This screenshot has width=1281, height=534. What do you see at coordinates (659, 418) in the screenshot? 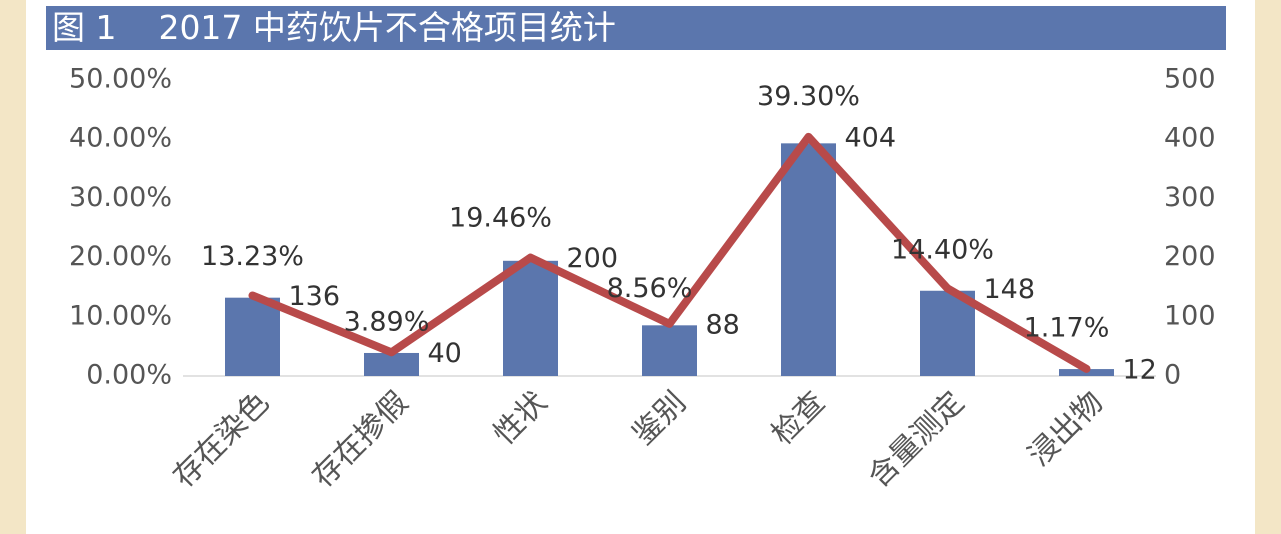
I see `category-label: 鉴别` at bounding box center [659, 418].